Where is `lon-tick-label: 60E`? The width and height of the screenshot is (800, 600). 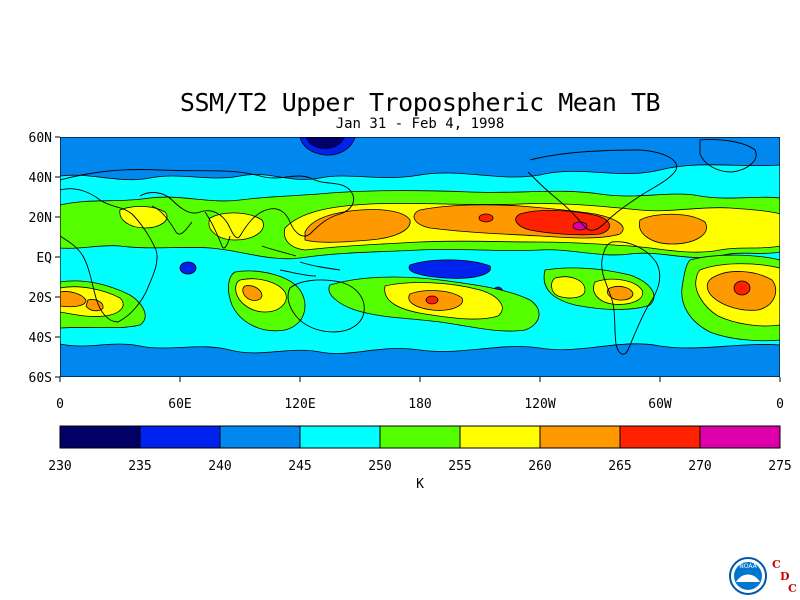 lon-tick-label: 60E is located at coordinates (179, 404).